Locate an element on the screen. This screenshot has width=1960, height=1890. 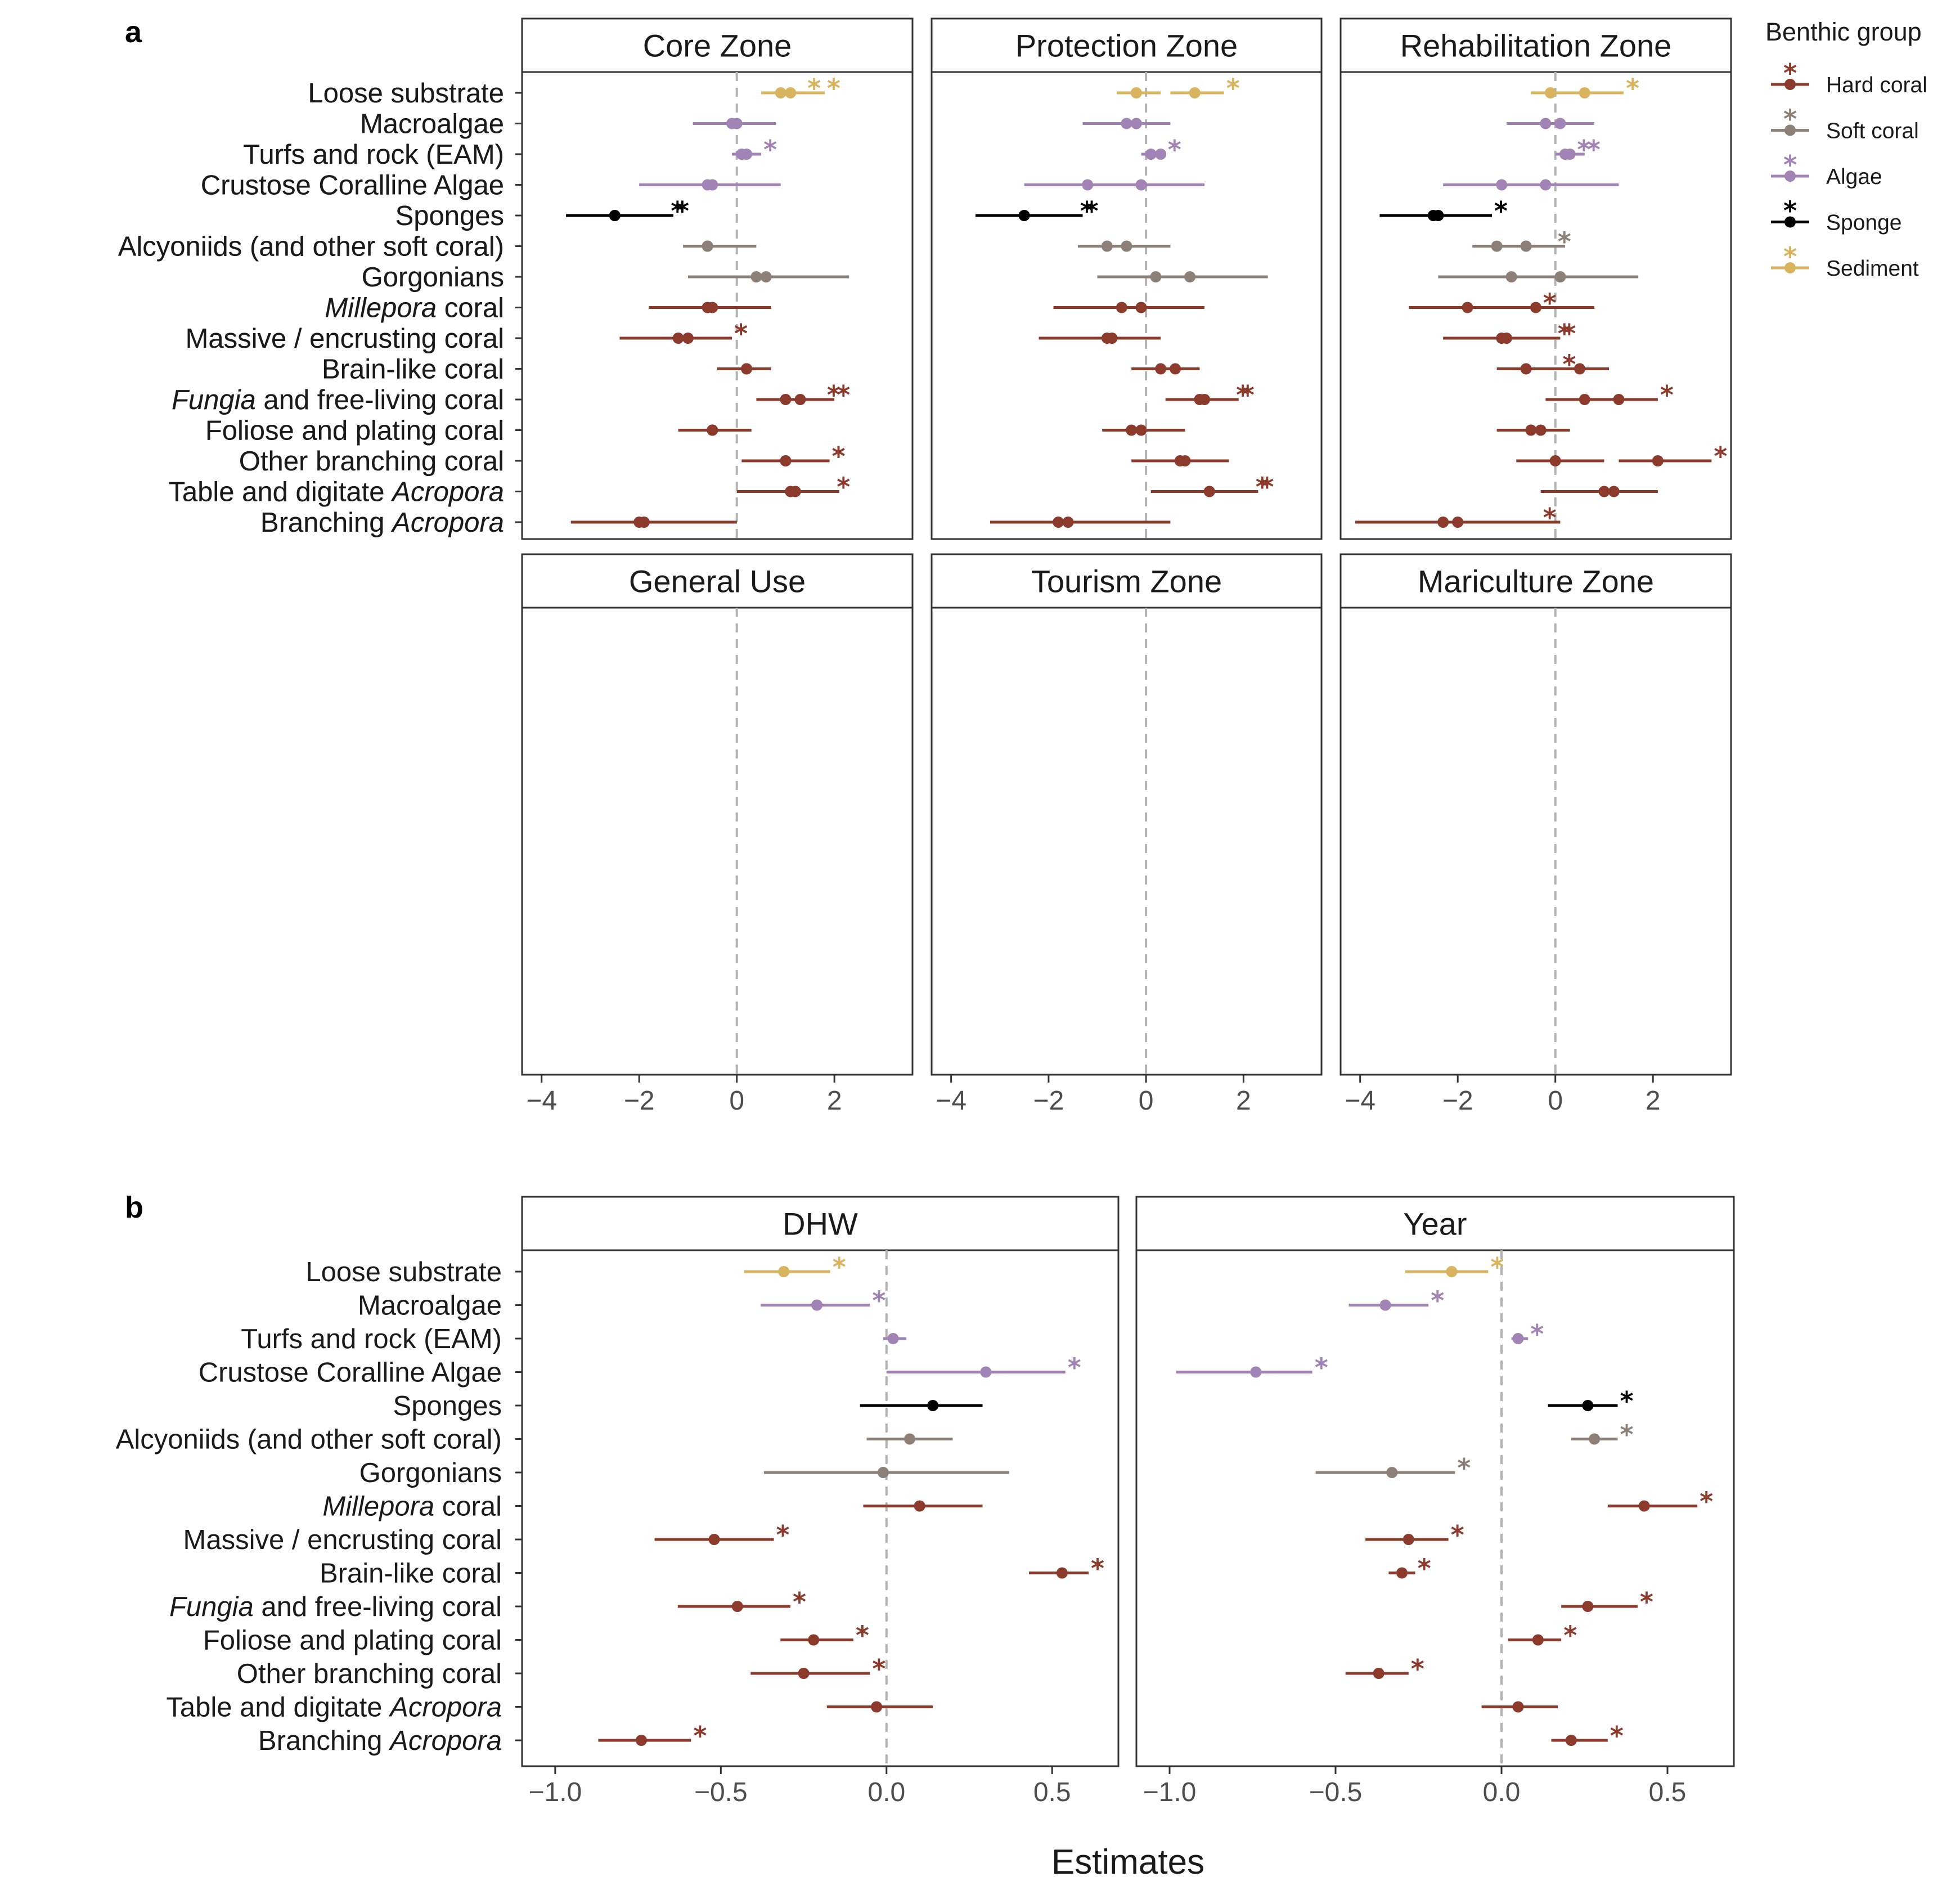
row-label: Gorgonians is located at coordinates (433, 277).